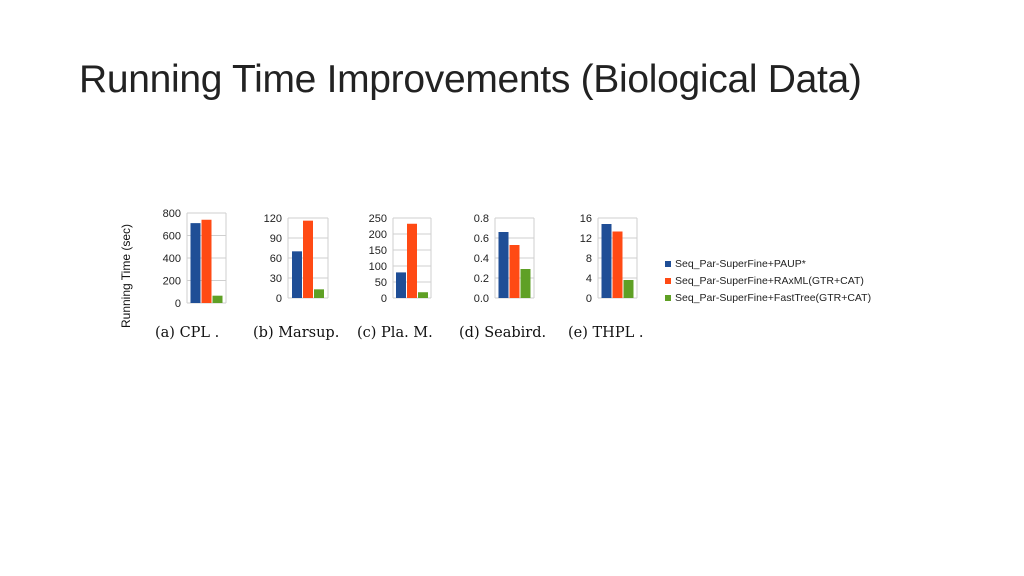  Describe the element at coordinates (589, 279) in the screenshot. I see `y-tick-label: 4` at that location.